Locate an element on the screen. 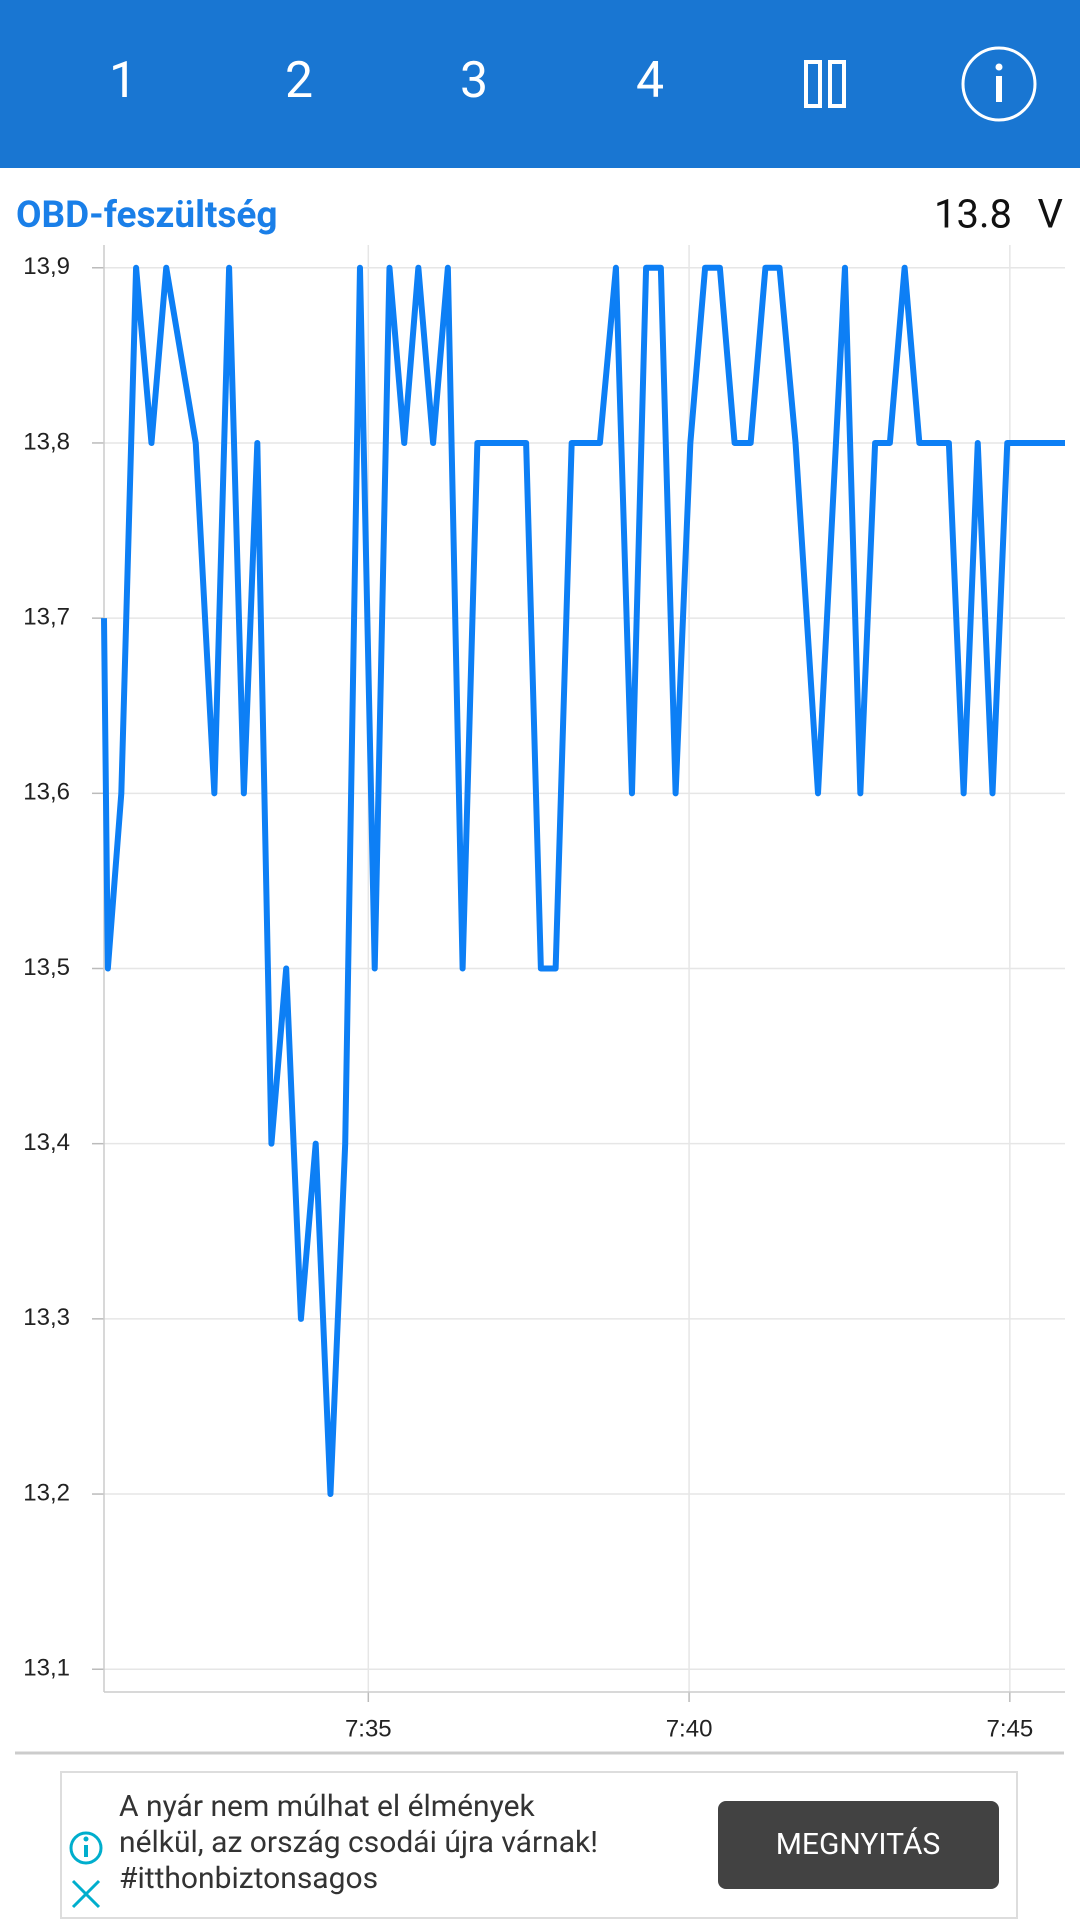 Image resolution: width=1080 pixels, height=1920 pixels. y-tick-label: 13,4 is located at coordinates (46, 1142).